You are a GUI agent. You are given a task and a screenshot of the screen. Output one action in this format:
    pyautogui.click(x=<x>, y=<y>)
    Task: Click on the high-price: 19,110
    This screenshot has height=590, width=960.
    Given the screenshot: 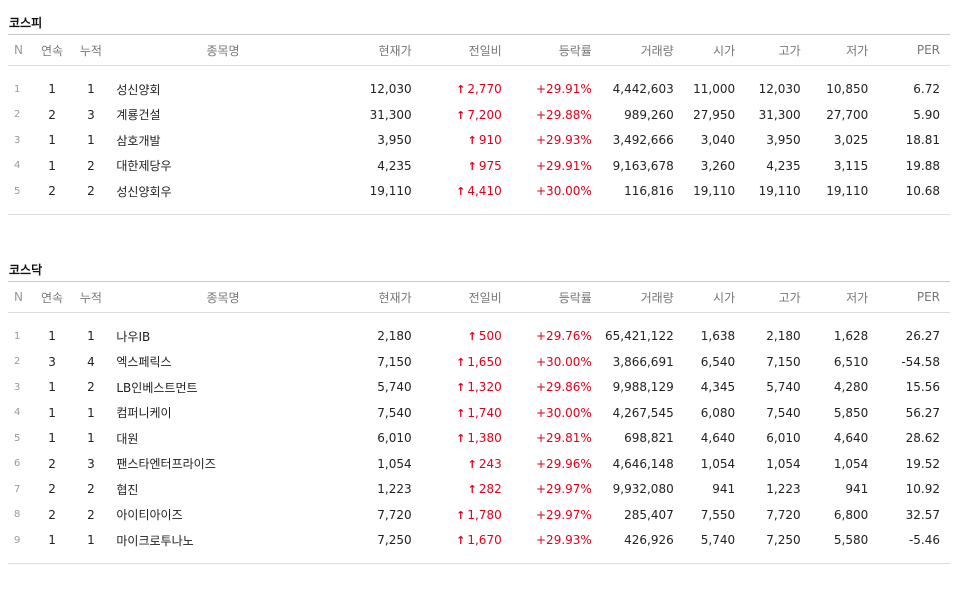 What is the action you would take?
    pyautogui.click(x=779, y=191)
    